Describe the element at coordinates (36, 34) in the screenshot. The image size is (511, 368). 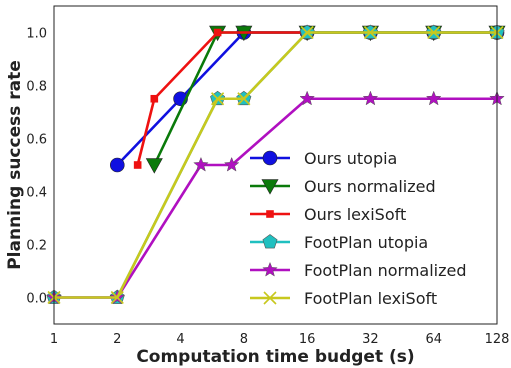
I see `y-tick-label: 1.0` at that location.